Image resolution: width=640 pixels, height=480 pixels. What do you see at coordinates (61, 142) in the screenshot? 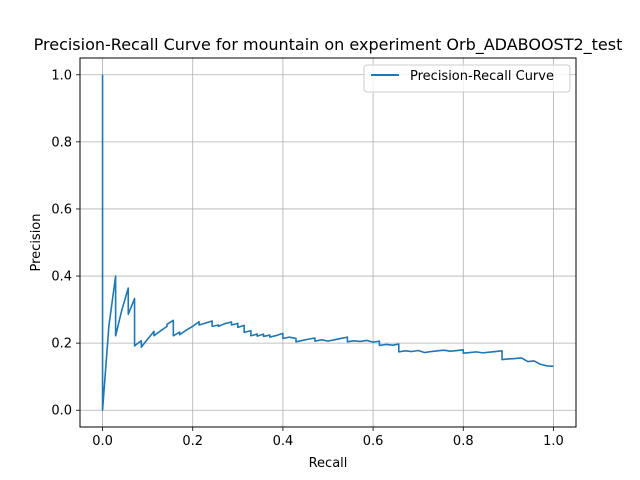
I see `y-tick-label: 0.8` at bounding box center [61, 142].